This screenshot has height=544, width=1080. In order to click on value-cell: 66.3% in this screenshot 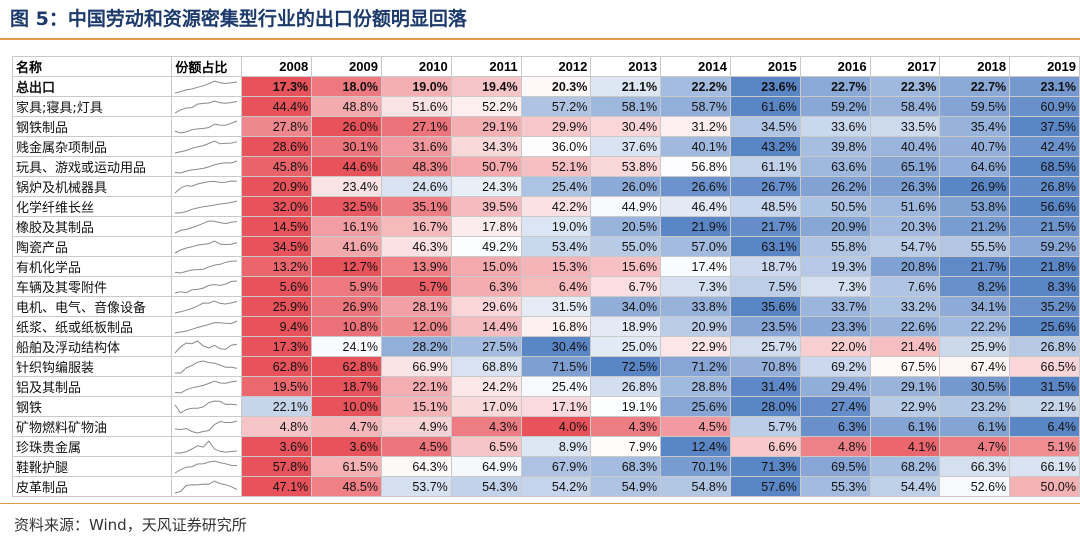, I will do `click(975, 466)`.